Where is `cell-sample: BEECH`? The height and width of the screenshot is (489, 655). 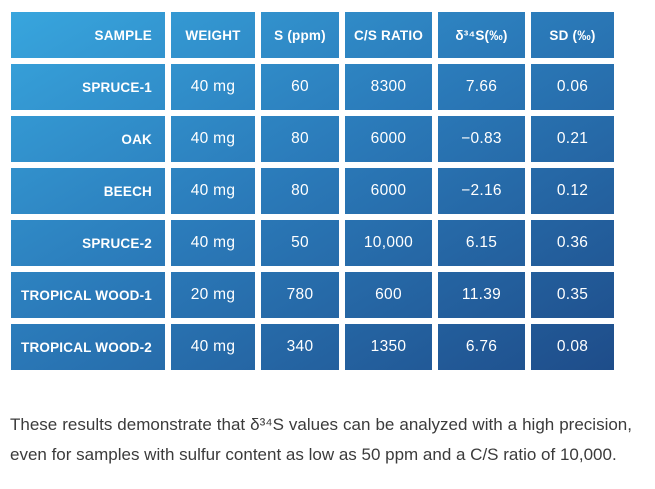 cell-sample: BEECH is located at coordinates (88, 191).